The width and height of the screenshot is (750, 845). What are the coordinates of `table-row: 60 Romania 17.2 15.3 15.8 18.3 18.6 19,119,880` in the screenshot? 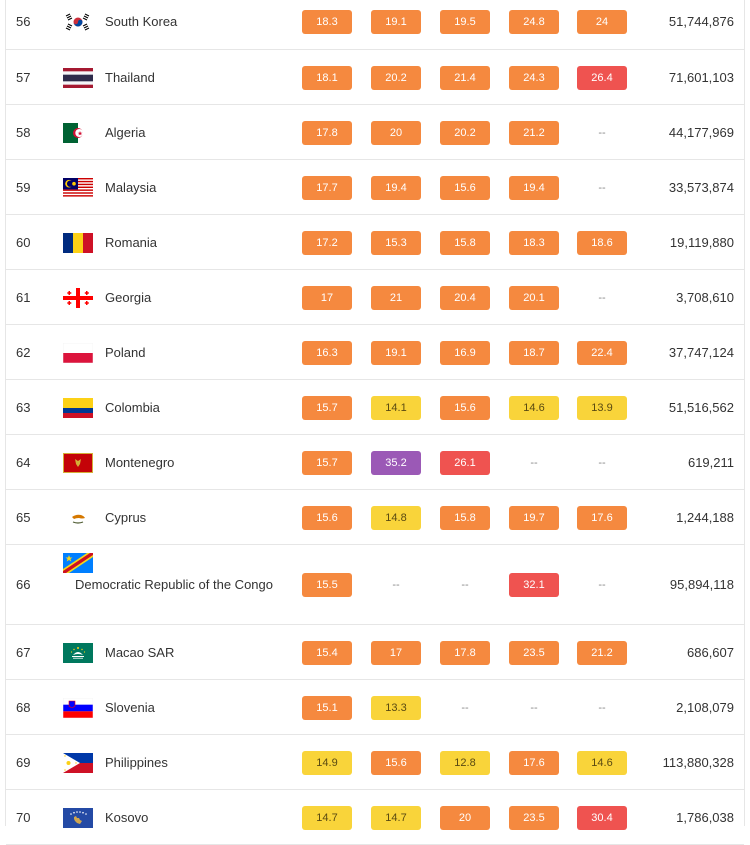 It's located at (375, 242).